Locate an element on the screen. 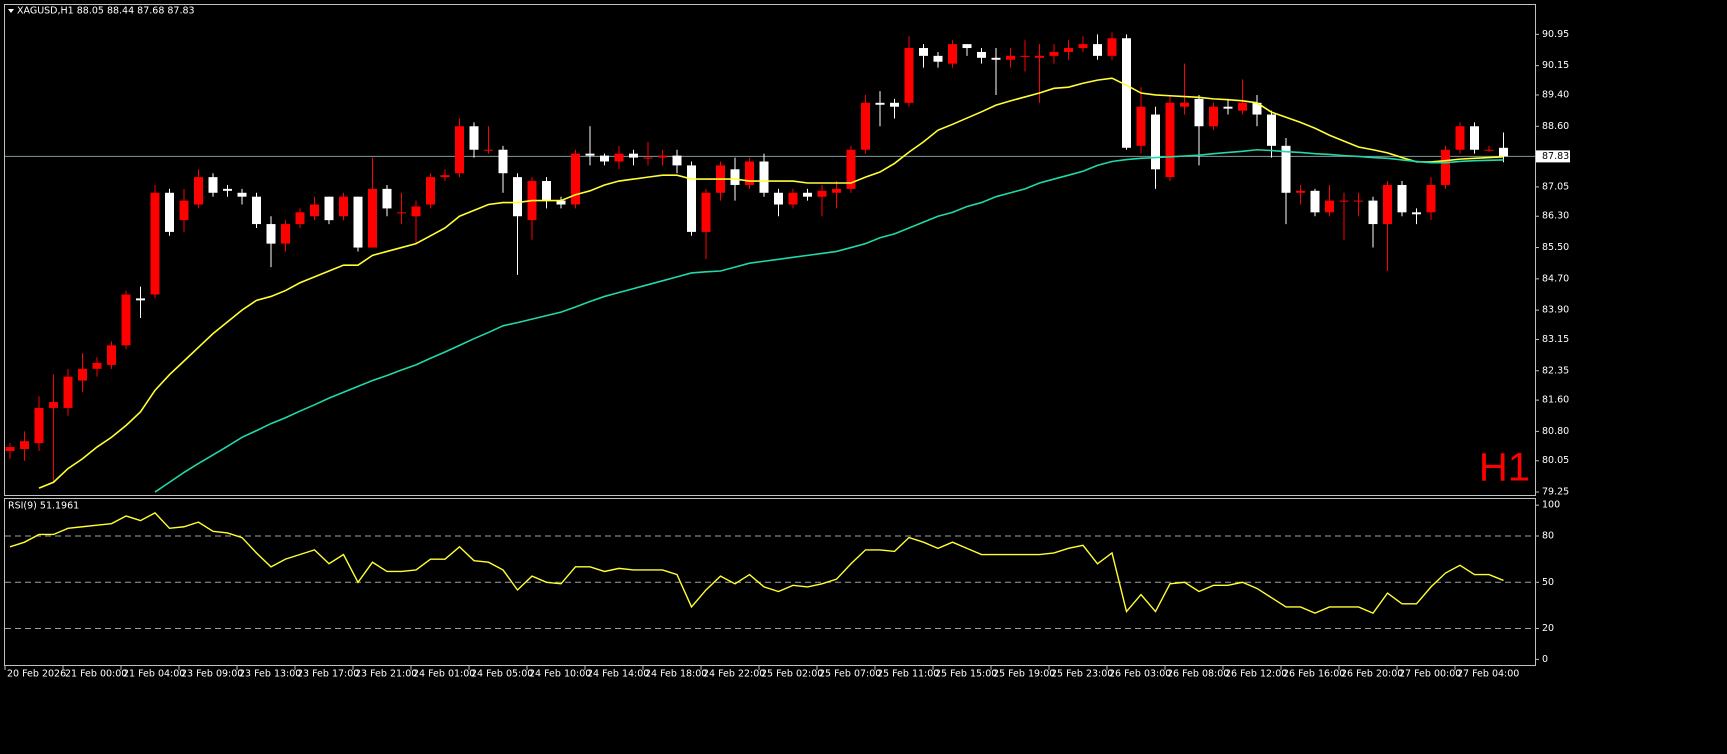 This screenshot has height=754, width=1727. x-tick-label: 21 Feb 00:00 is located at coordinates (96, 674).